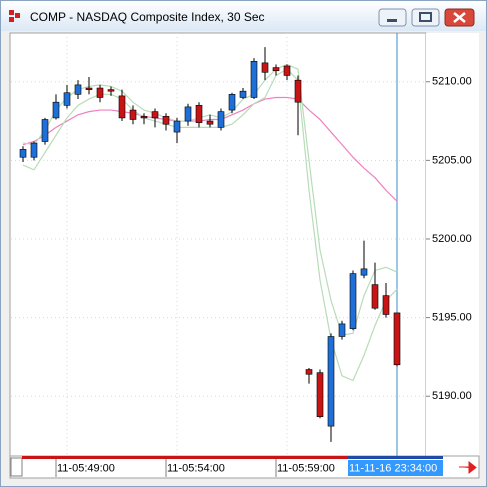 This screenshot has width=487, height=487. What do you see at coordinates (86, 468) in the screenshot?
I see `x-tick-label: 11-05:49:00` at bounding box center [86, 468].